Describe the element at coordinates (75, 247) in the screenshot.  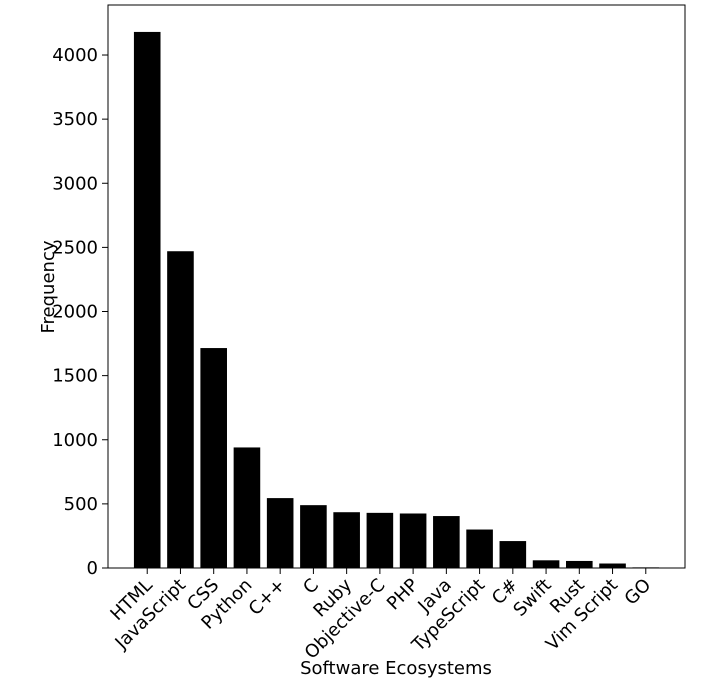
I see `y-tick-label: 2500` at that location.